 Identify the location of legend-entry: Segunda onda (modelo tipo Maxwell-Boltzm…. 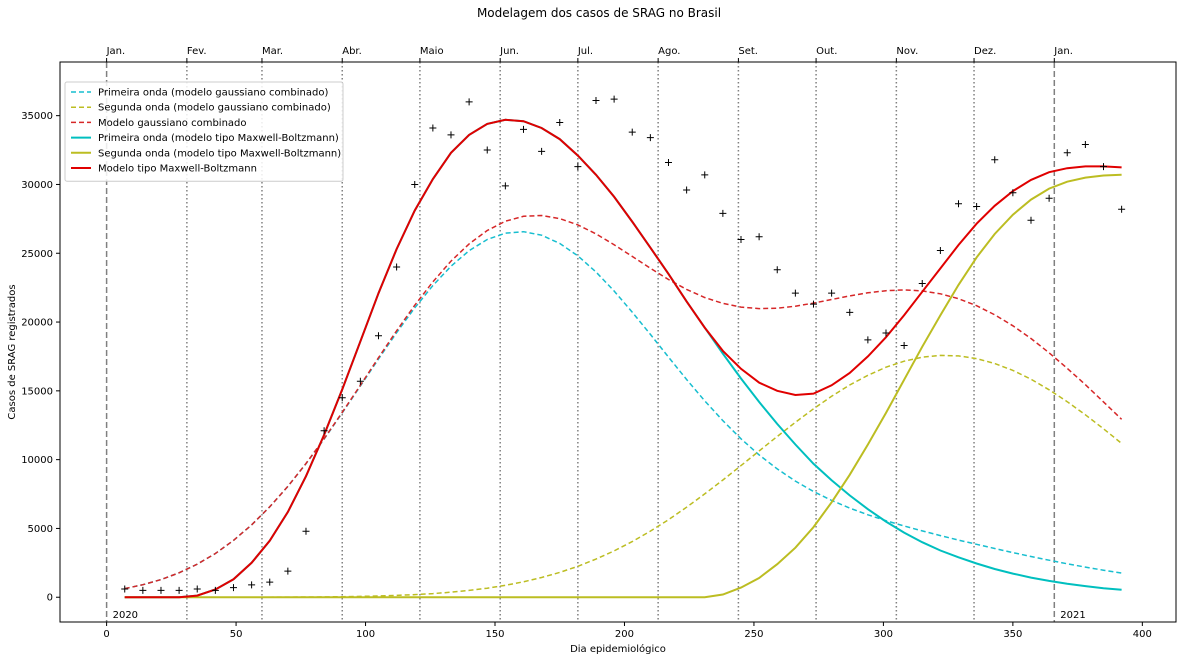
(219, 153).